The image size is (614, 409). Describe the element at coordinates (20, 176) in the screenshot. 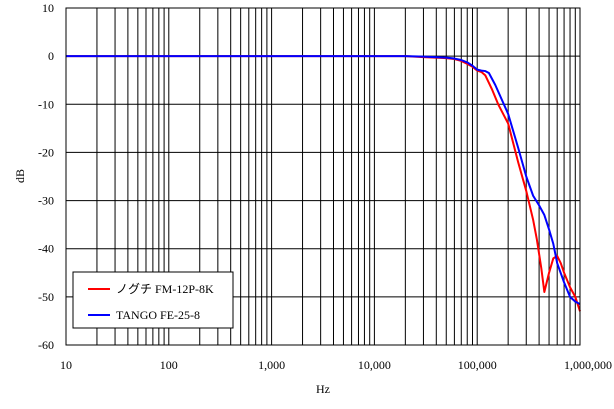

I see `y-axis-label: dB` at that location.